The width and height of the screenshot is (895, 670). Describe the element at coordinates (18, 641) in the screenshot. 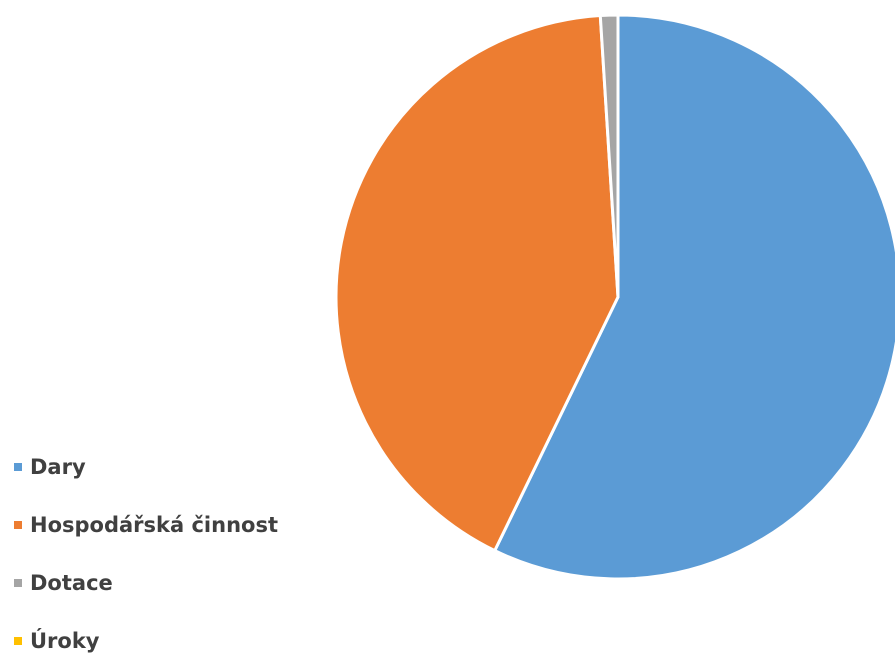

I see `legend-swatch-uroky` at that location.